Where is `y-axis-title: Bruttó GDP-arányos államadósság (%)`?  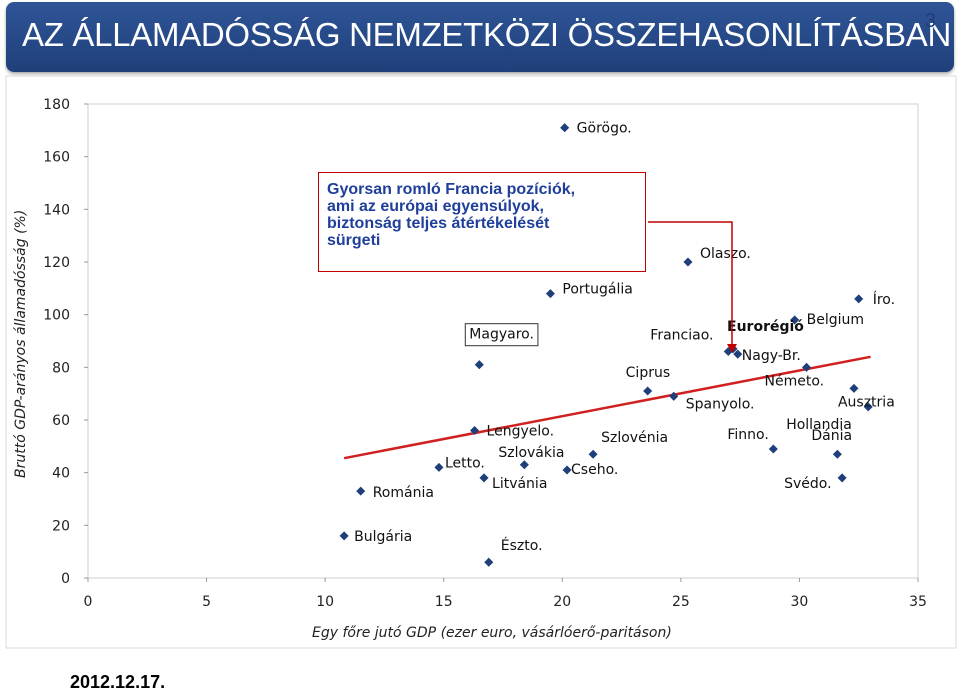
y-axis-title: Bruttó GDP-arányos államadósság (%) is located at coordinates (21, 344).